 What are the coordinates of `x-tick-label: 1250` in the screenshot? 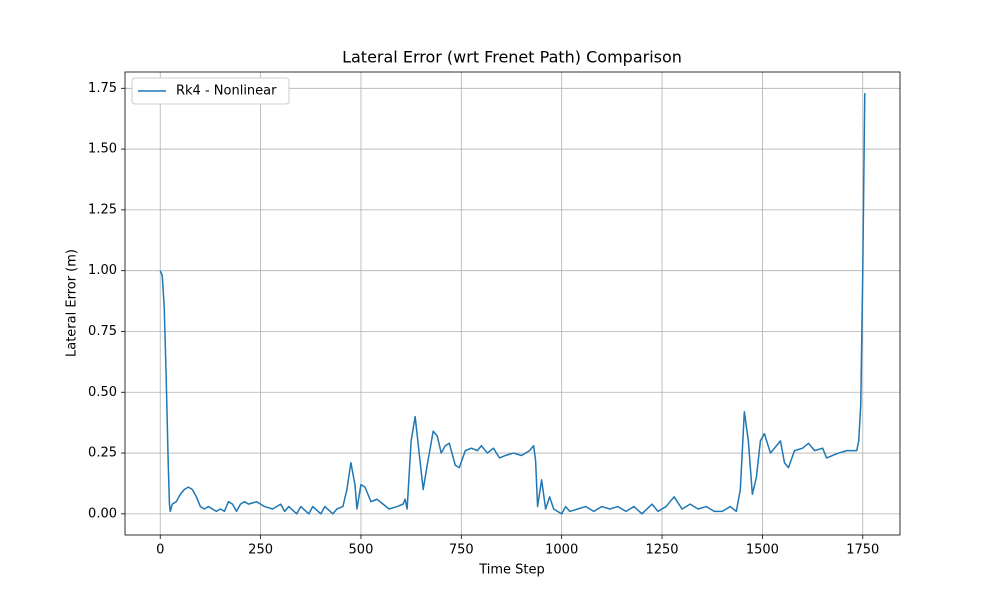 It's located at (661, 550).